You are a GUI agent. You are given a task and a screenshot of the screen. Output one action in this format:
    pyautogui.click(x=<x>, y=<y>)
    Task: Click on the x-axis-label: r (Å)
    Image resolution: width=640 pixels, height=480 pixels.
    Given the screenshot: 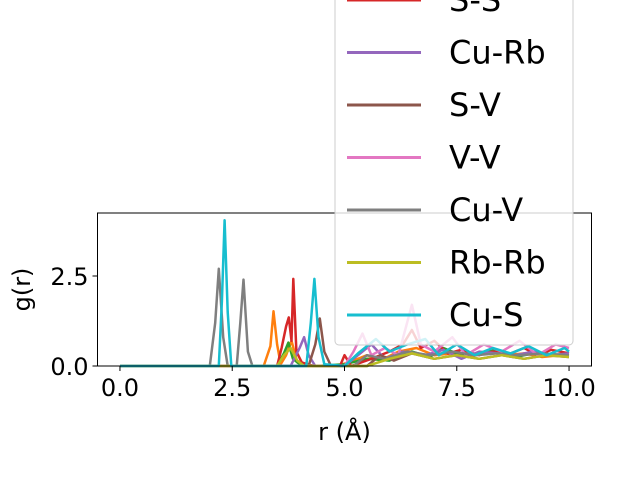 What is the action you would take?
    pyautogui.click(x=344, y=431)
    